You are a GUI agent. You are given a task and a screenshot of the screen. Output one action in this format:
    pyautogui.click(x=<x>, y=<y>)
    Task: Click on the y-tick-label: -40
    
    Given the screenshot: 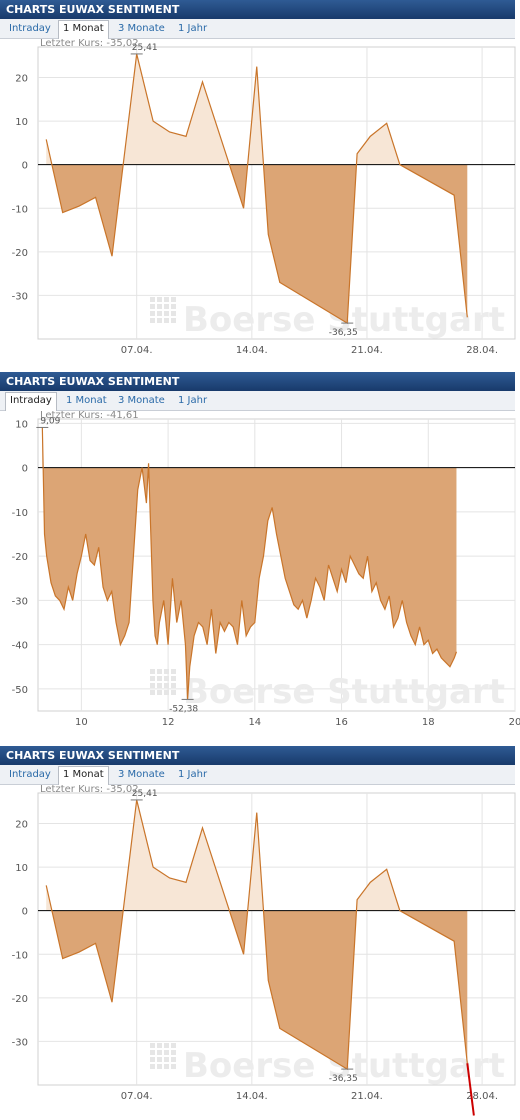 What is the action you would take?
    pyautogui.click(x=20, y=646)
    